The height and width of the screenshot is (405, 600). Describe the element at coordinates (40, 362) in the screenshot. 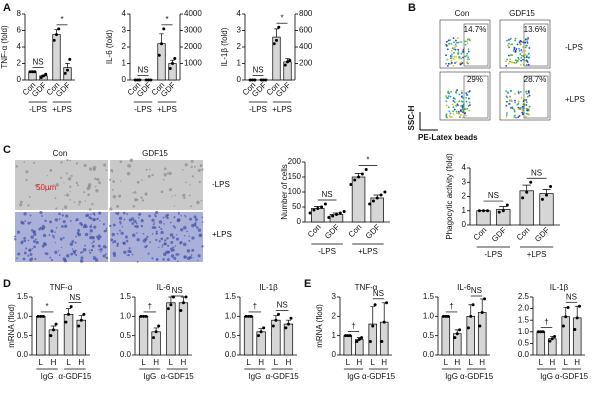

I see `x-tick-label: L` at that location.